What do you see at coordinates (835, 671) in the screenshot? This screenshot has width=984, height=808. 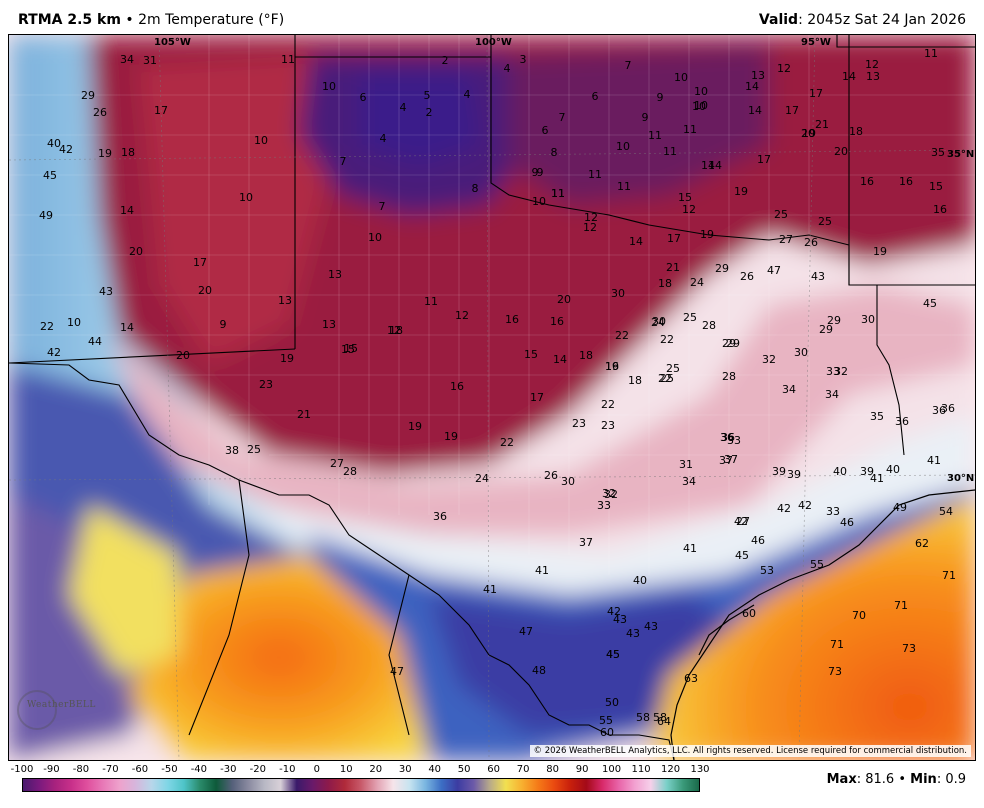 I see `station-temperature-label: 73` at bounding box center [835, 671].